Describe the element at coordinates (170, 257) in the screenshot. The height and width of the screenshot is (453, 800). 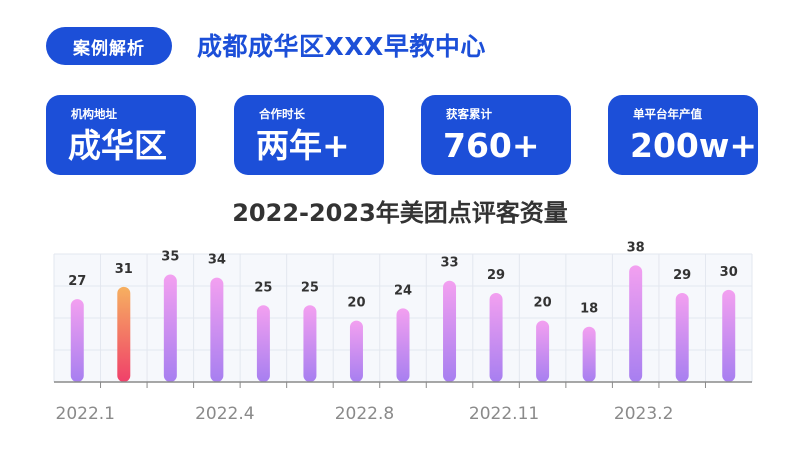
I see `bar-value-label: 35` at that location.